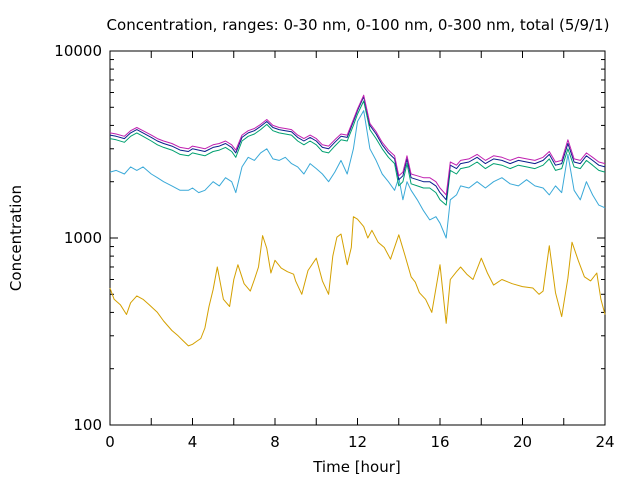 The height and width of the screenshot is (480, 640). I want to click on y-tick-label: 100, so click(87, 425).